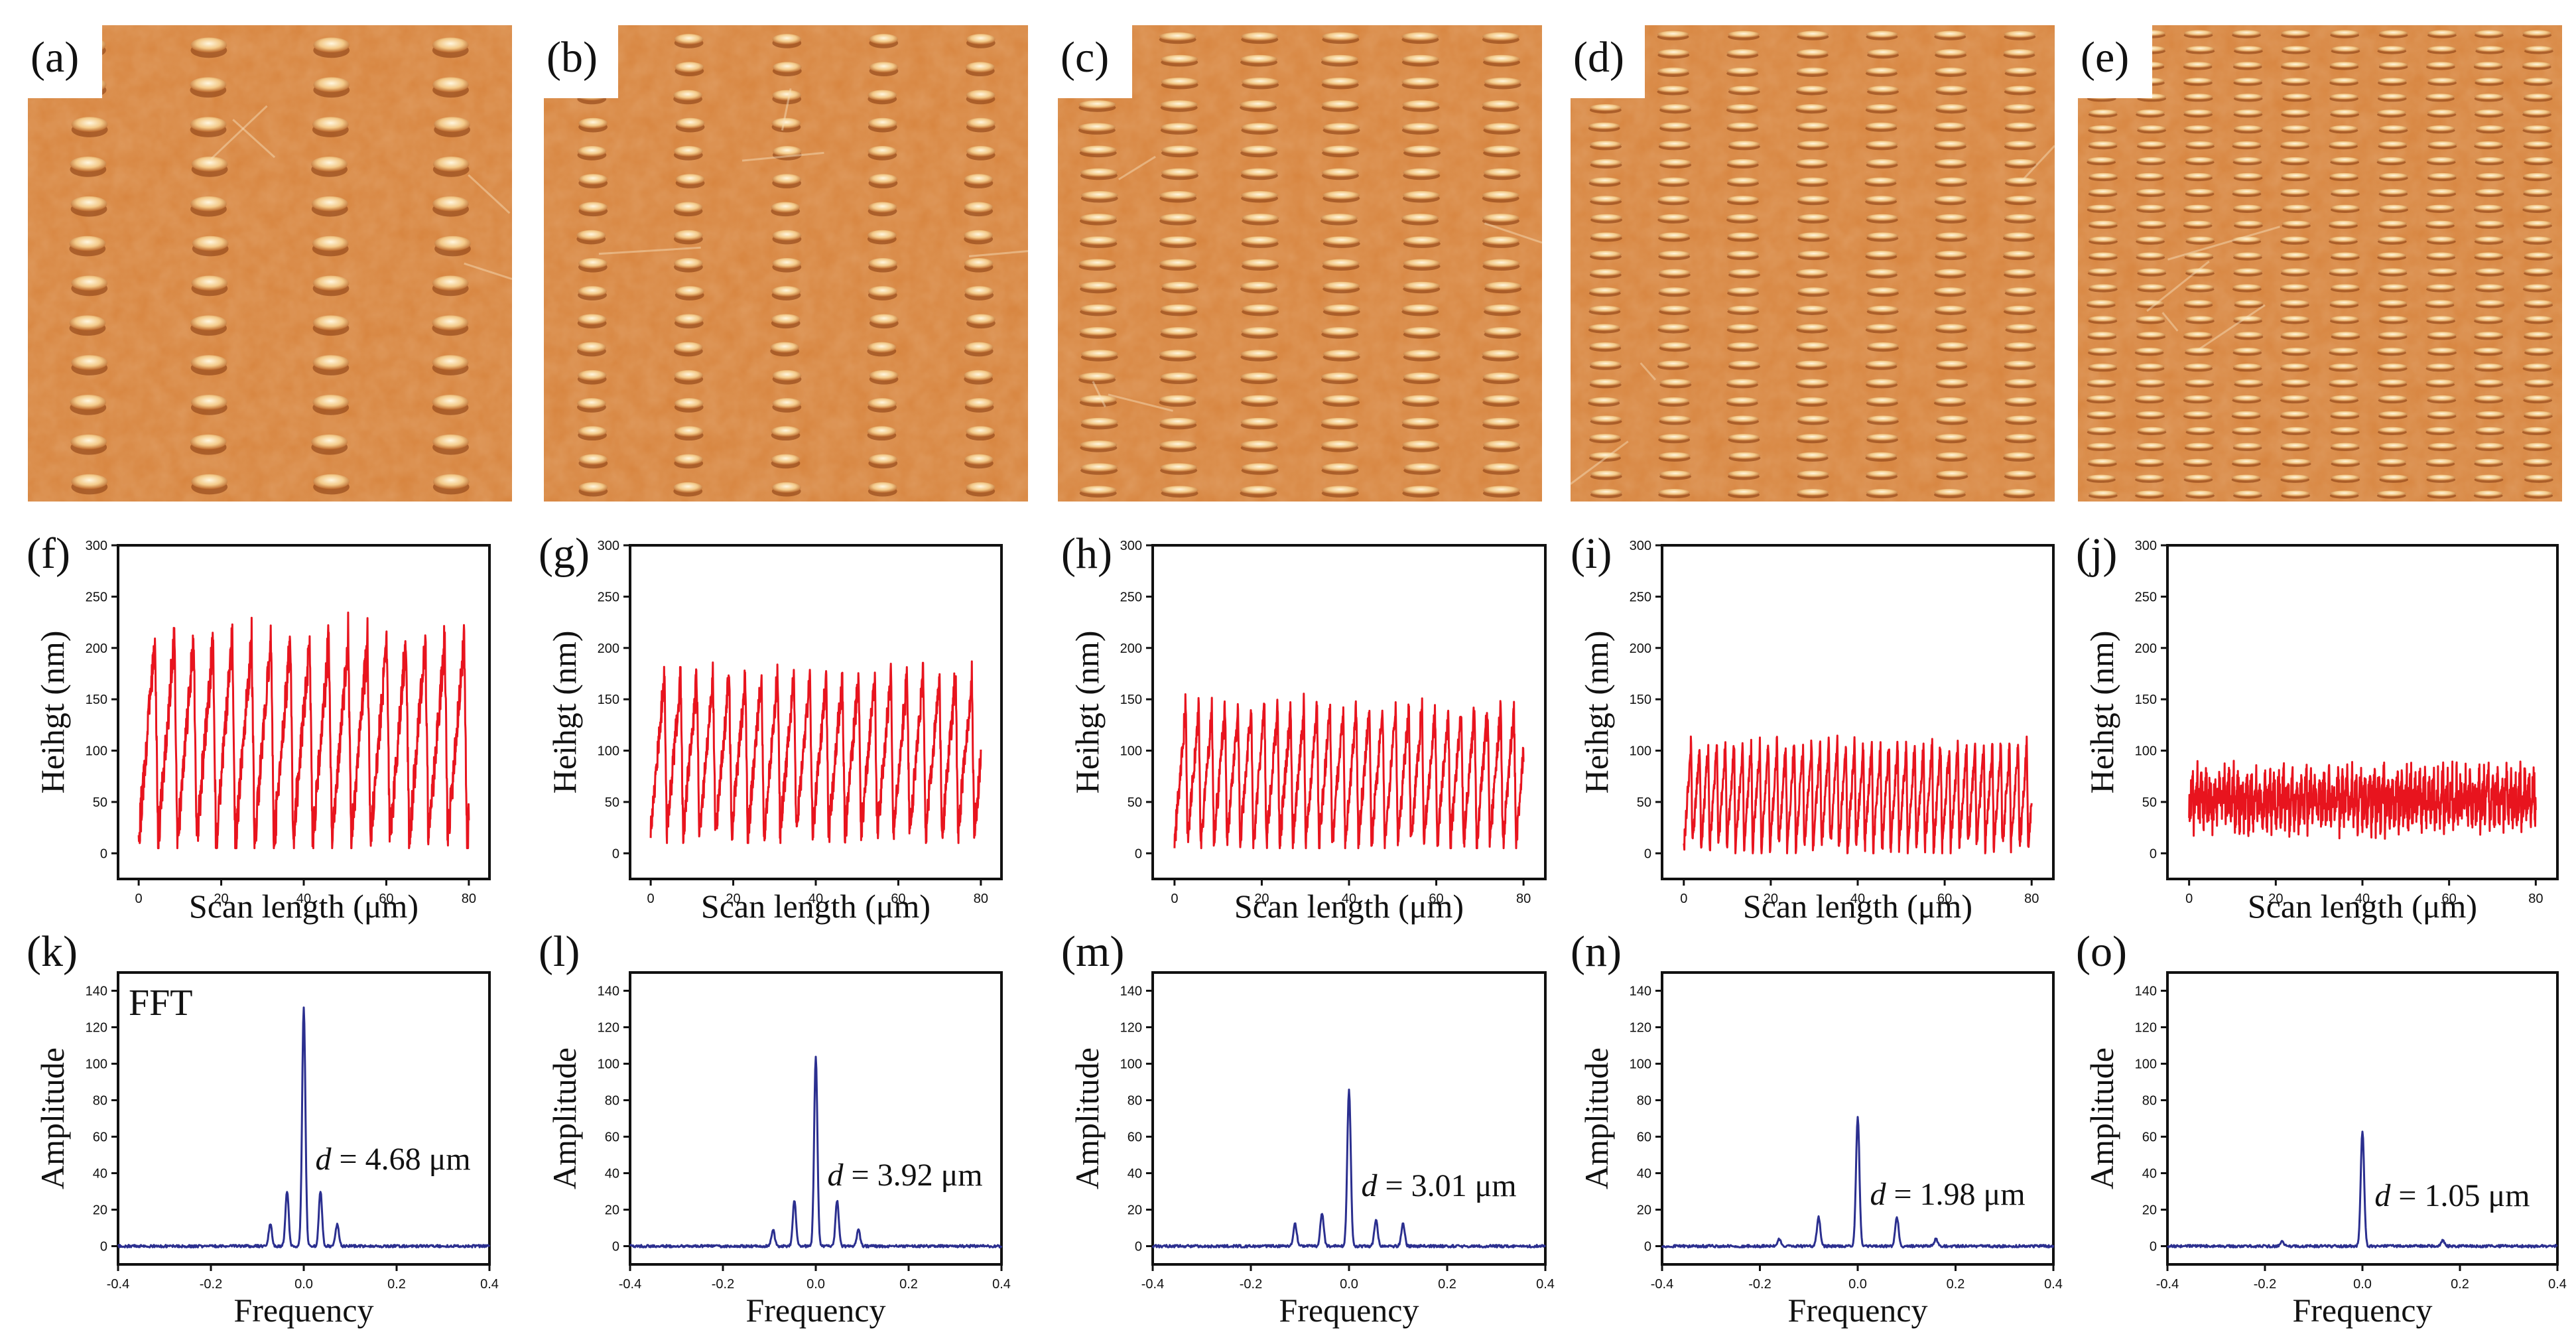 The image size is (2576, 1344). Describe the element at coordinates (1597, 1118) in the screenshot. I see `y-axis-title: Amplitude` at that location.